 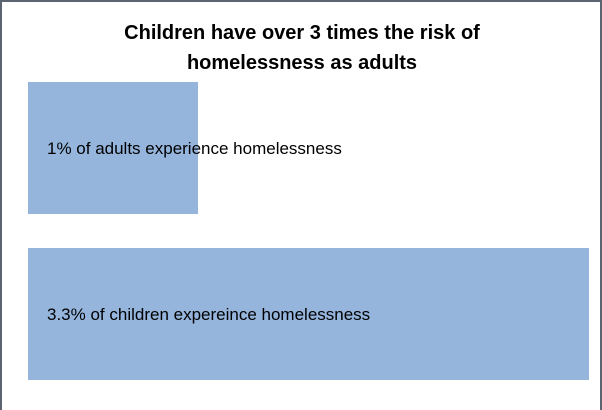 I want to click on chart-title-line-1: Children have over 3 times the risk of, so click(x=302, y=33).